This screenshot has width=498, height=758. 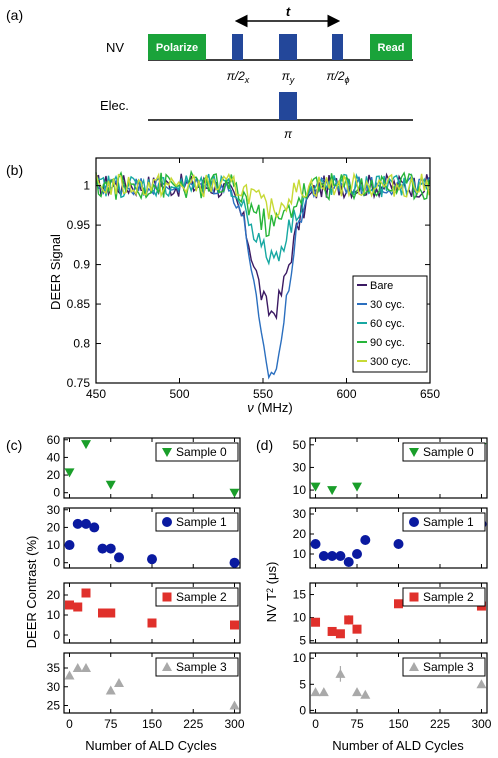 What do you see at coordinates (193, 724) in the screenshot?
I see `c-xtick-label: 225` at bounding box center [193, 724].